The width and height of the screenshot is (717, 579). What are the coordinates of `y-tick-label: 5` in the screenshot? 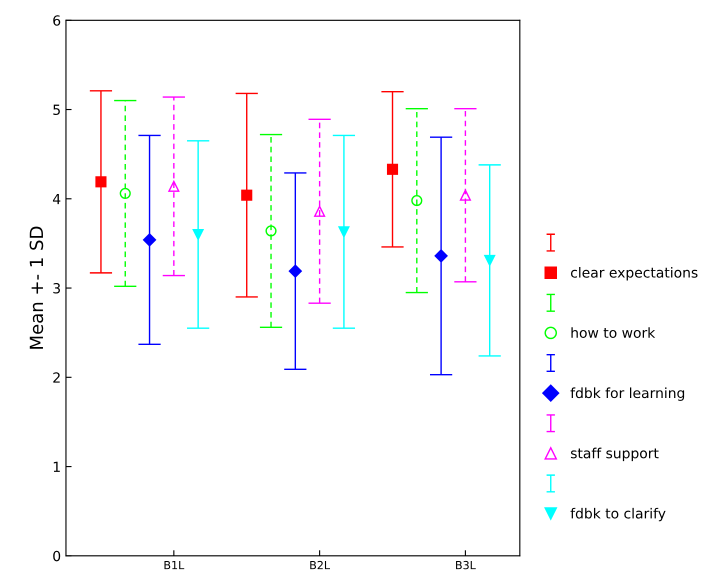 It's located at (56, 109).